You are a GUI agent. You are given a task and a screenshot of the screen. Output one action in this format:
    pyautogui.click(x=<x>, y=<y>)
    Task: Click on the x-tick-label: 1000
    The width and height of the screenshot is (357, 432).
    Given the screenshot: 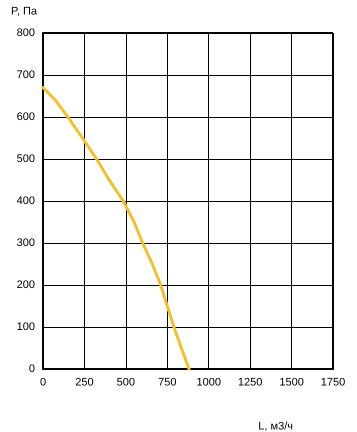 What is the action you would take?
    pyautogui.click(x=208, y=382)
    